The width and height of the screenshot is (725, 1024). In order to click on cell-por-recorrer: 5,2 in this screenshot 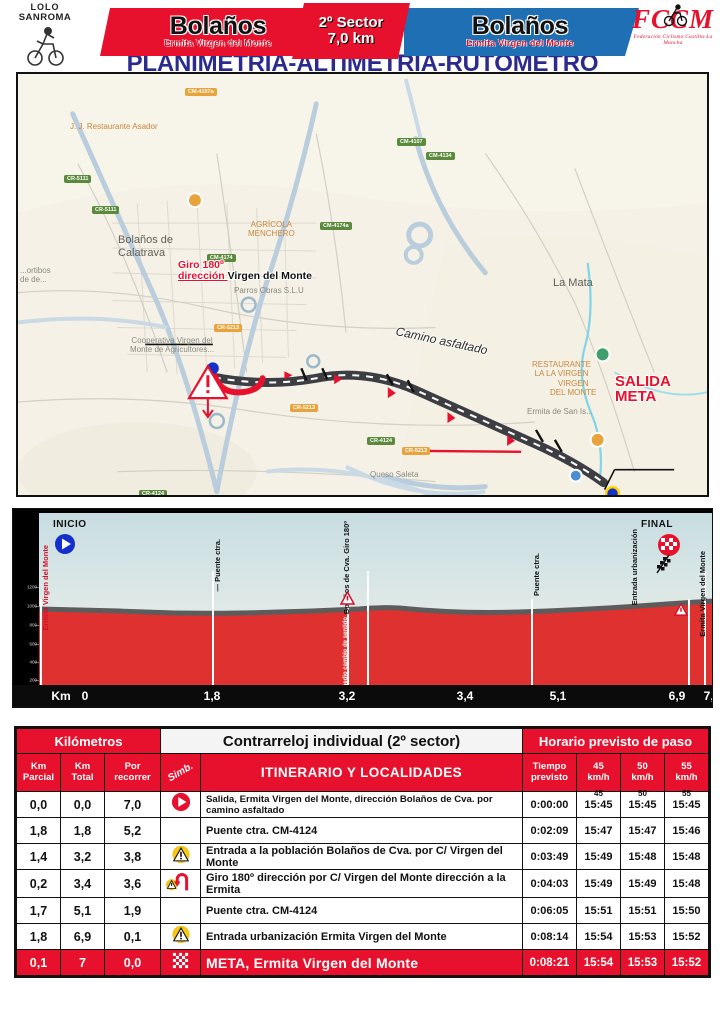, I will do `click(132, 830)`.